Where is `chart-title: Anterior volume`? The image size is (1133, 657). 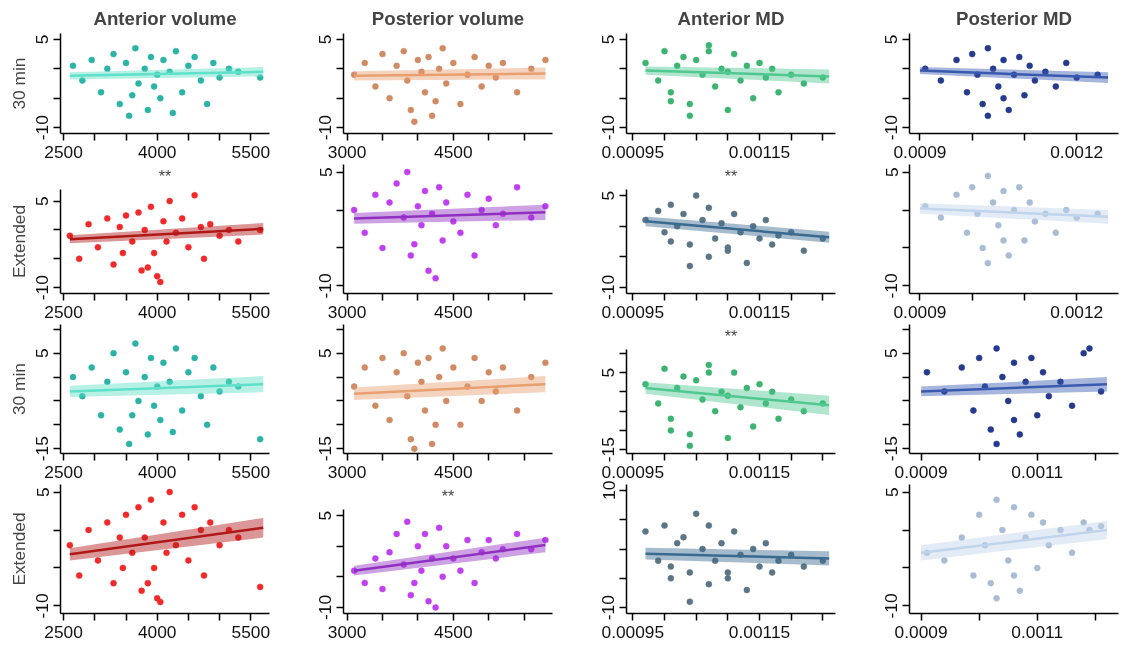 chart-title: Anterior volume is located at coordinates (165, 18).